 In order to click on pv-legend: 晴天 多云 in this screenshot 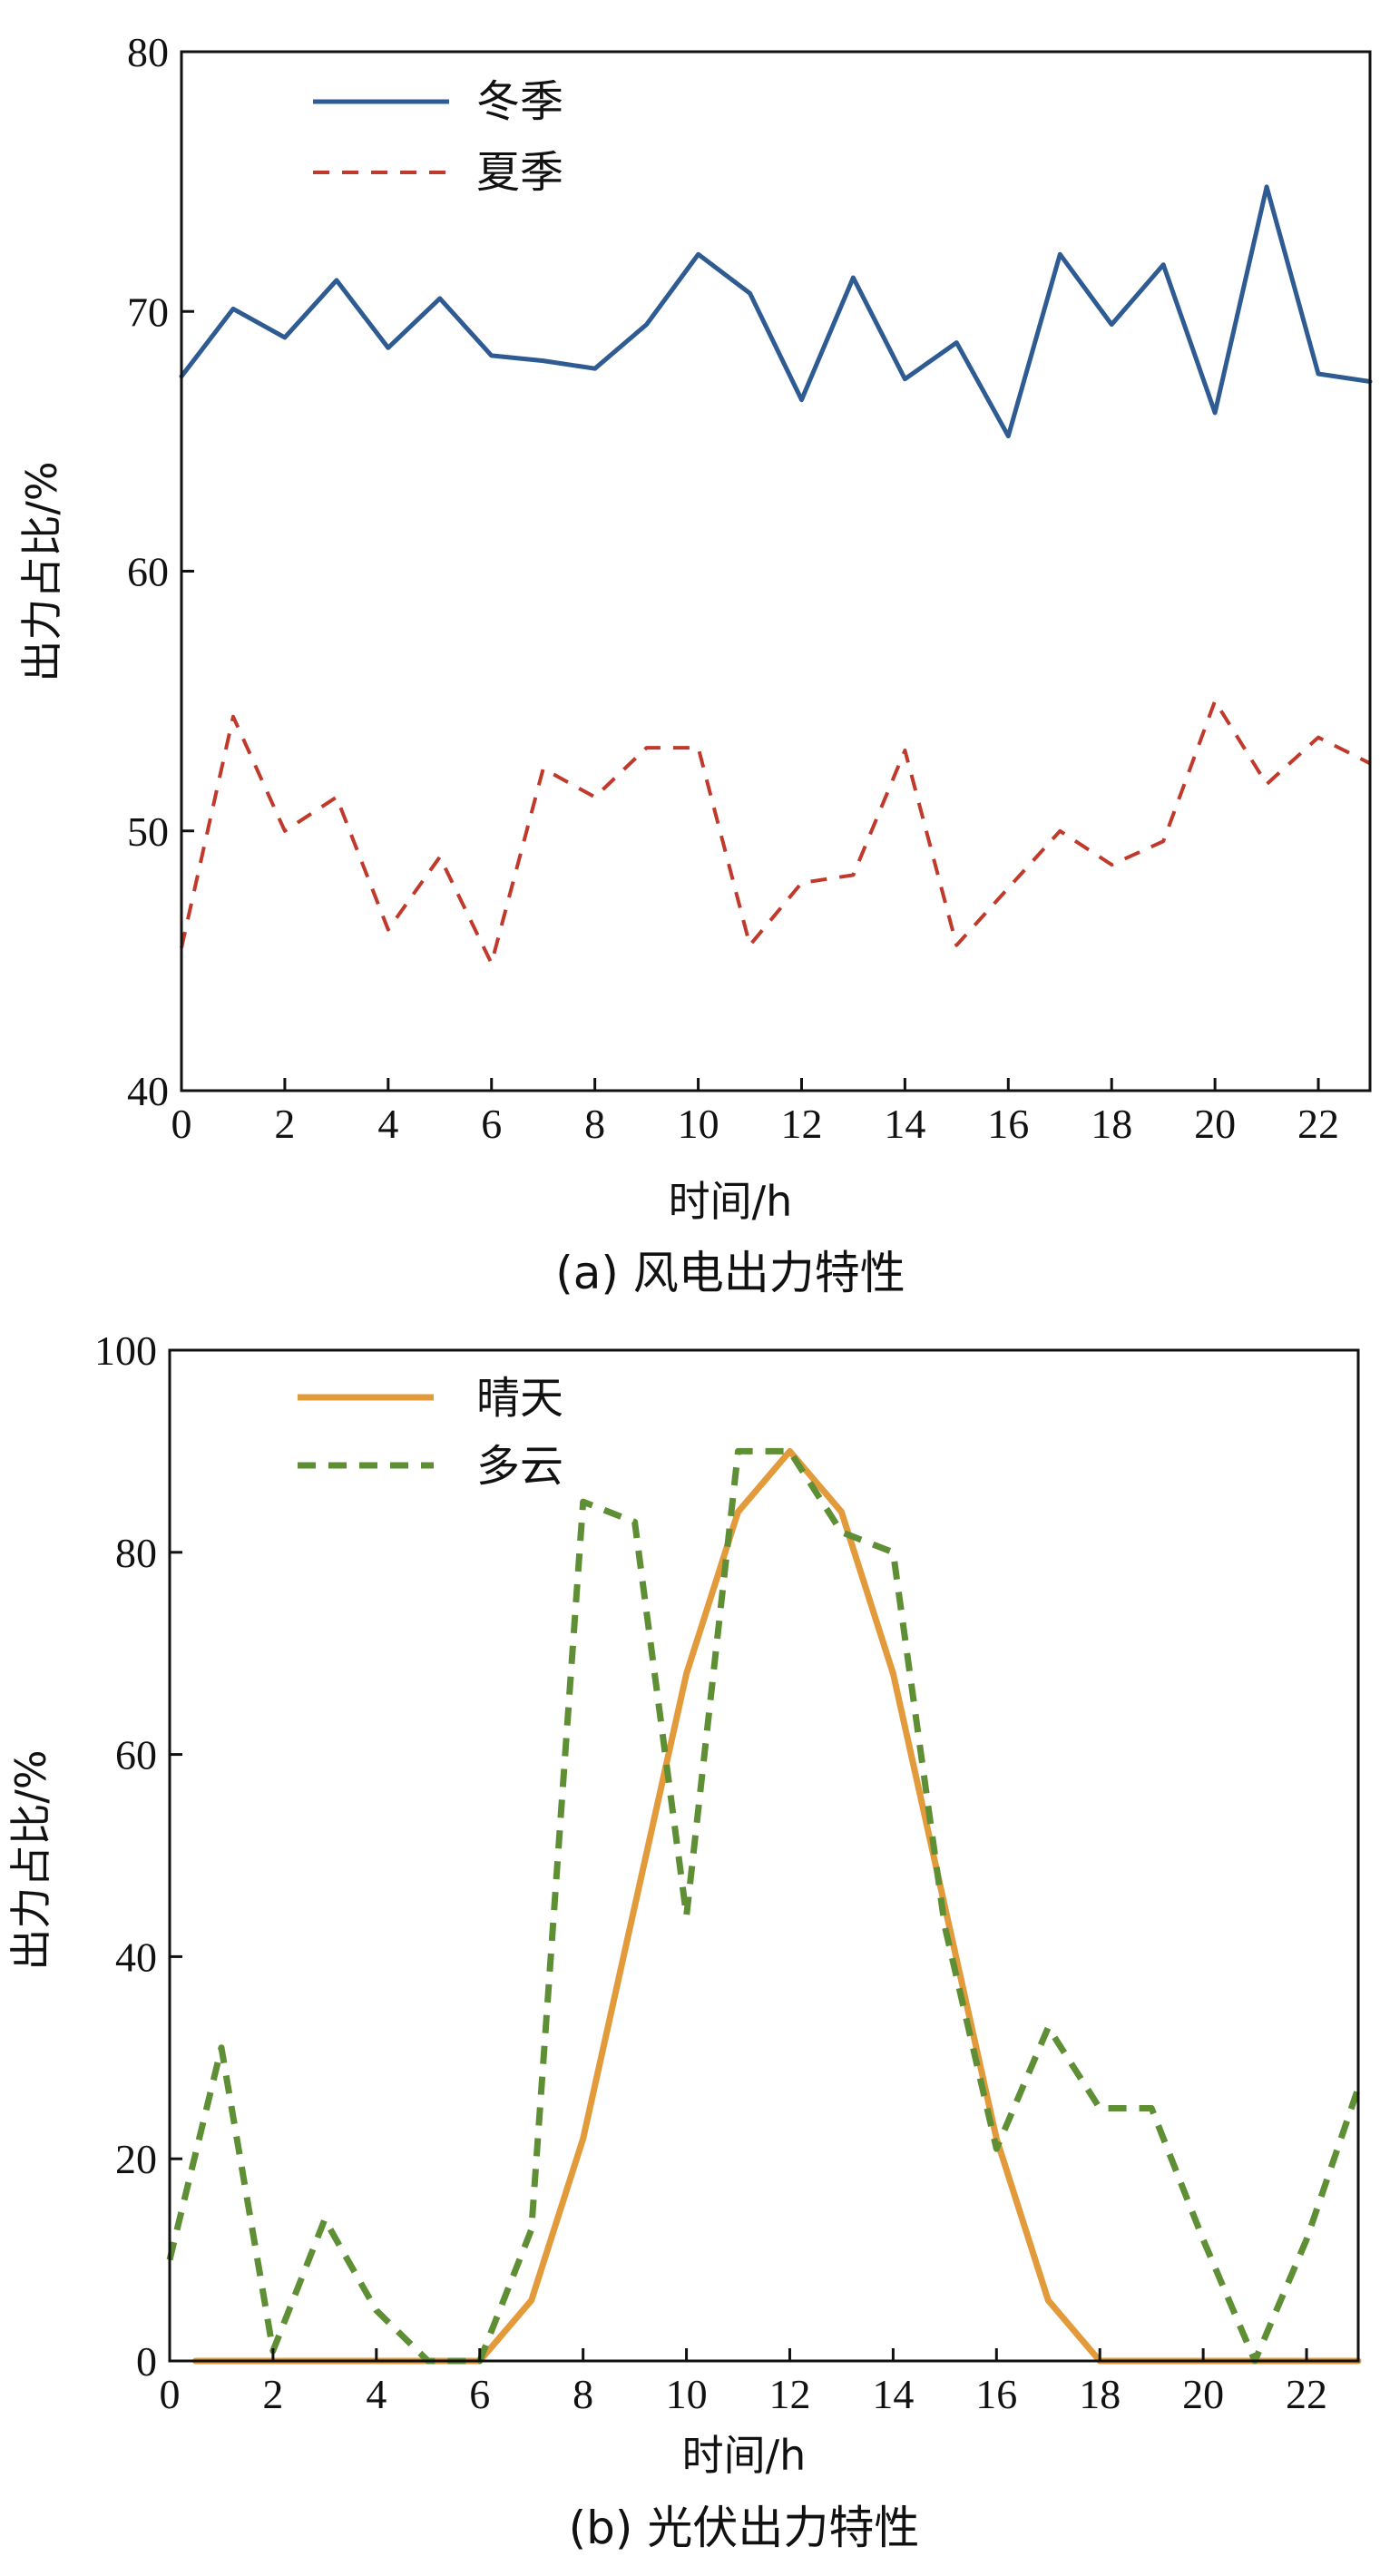, I will do `click(430, 1432)`.